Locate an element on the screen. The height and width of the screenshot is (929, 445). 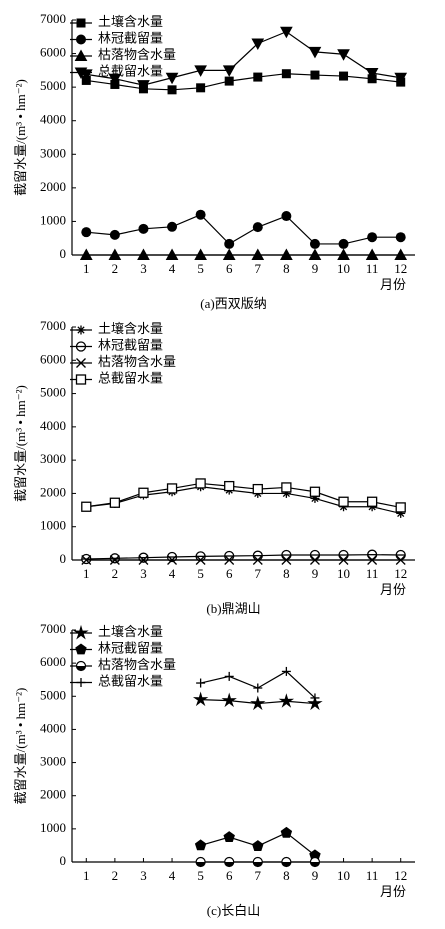
y-tick-label: 2000 is located at coordinates (53, 491).